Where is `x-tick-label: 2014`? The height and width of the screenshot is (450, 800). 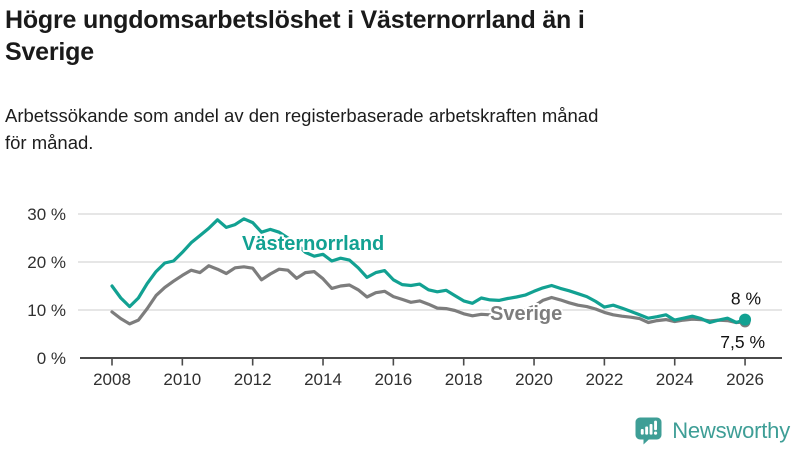 x-tick-label: 2014 is located at coordinates (323, 379).